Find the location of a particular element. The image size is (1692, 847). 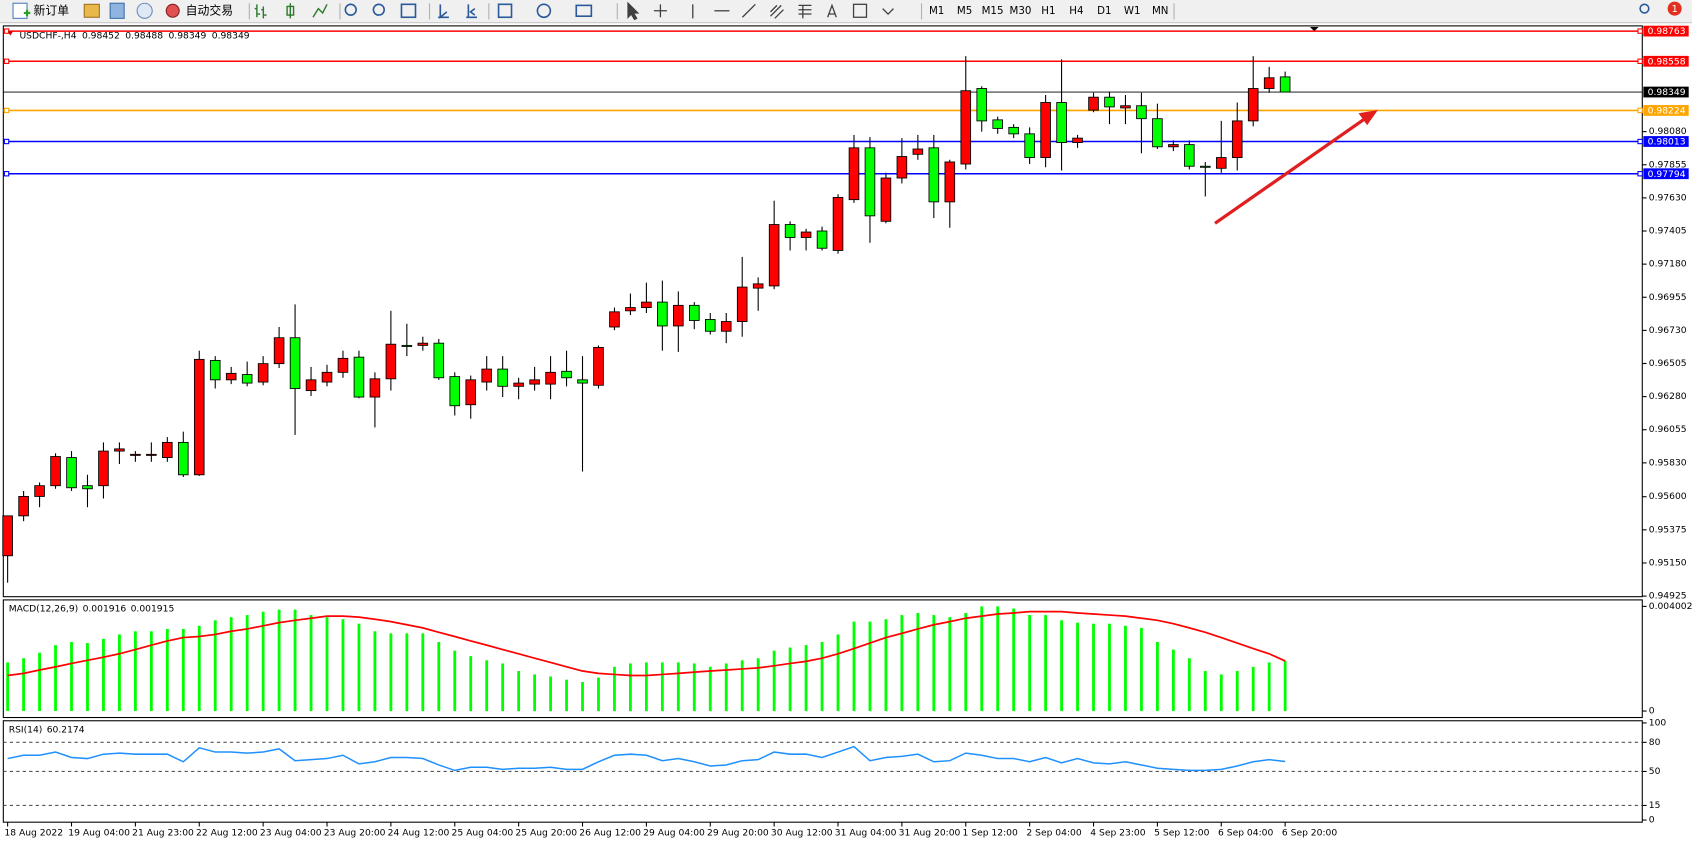

y-tick-label: 0.98080 is located at coordinates (1668, 131).